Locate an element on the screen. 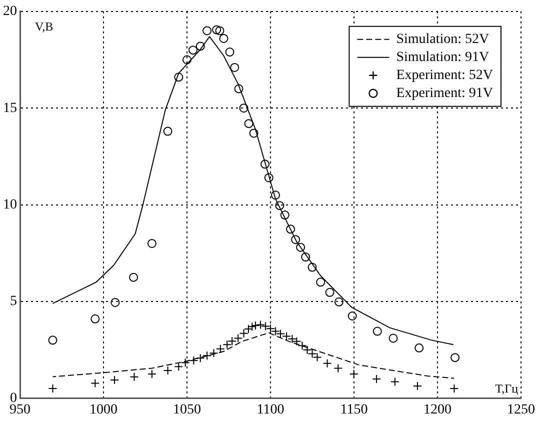 This screenshot has height=421, width=539. legend-label: Simulation: 52V is located at coordinates (443, 40).